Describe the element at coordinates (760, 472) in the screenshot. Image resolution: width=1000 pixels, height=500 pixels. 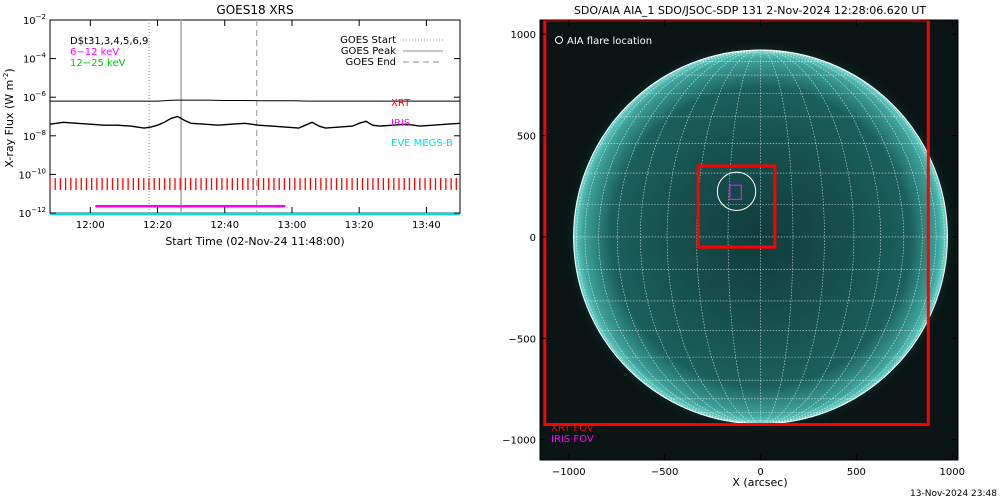
I see `aia-xtick-label: 0` at that location.